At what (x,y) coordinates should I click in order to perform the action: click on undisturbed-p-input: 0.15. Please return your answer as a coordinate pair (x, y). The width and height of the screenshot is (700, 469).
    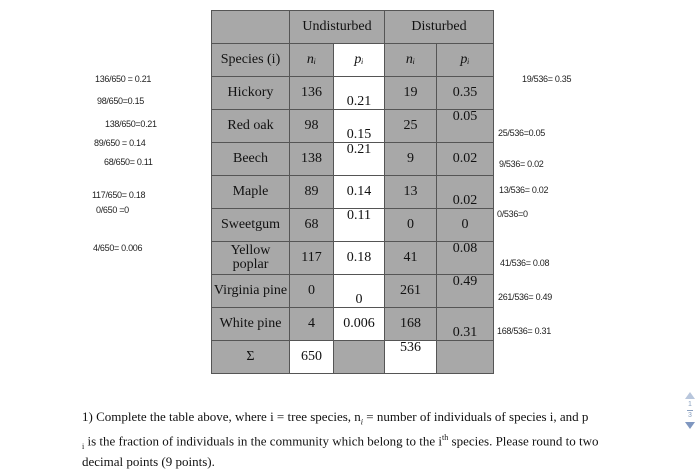
    Looking at the image, I should click on (359, 126).